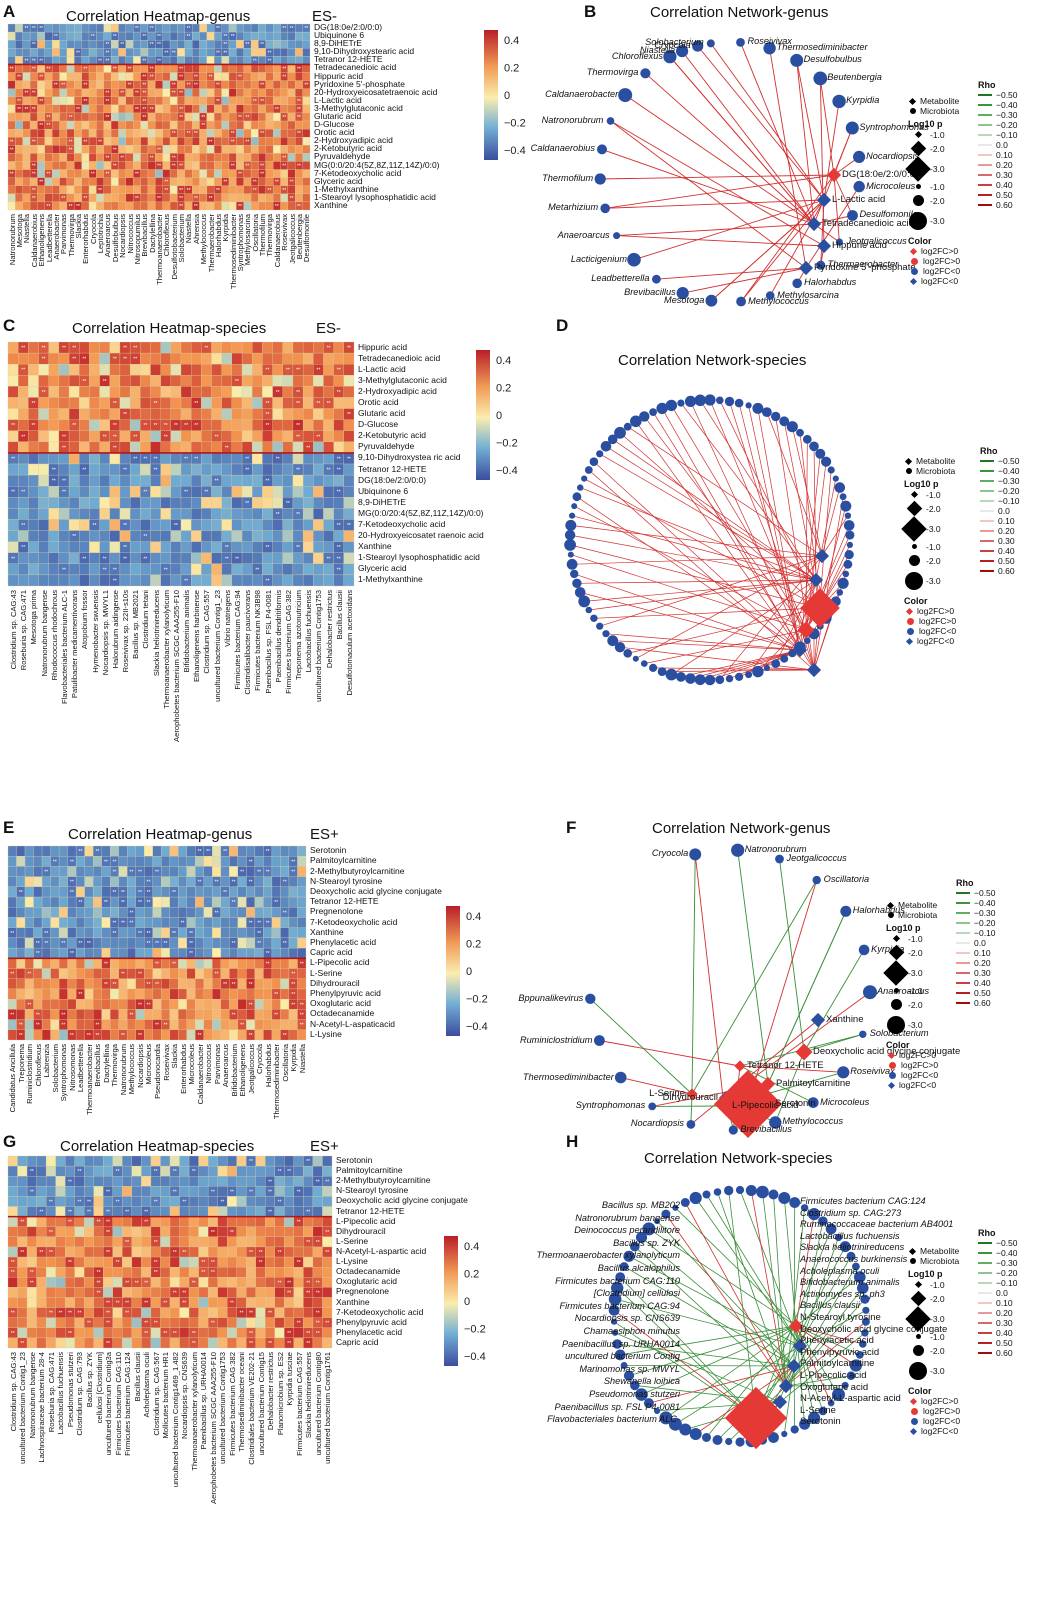  Describe the element at coordinates (641, 1381) in the screenshot. I see `microbiota-label: Shewanella loihica` at that location.